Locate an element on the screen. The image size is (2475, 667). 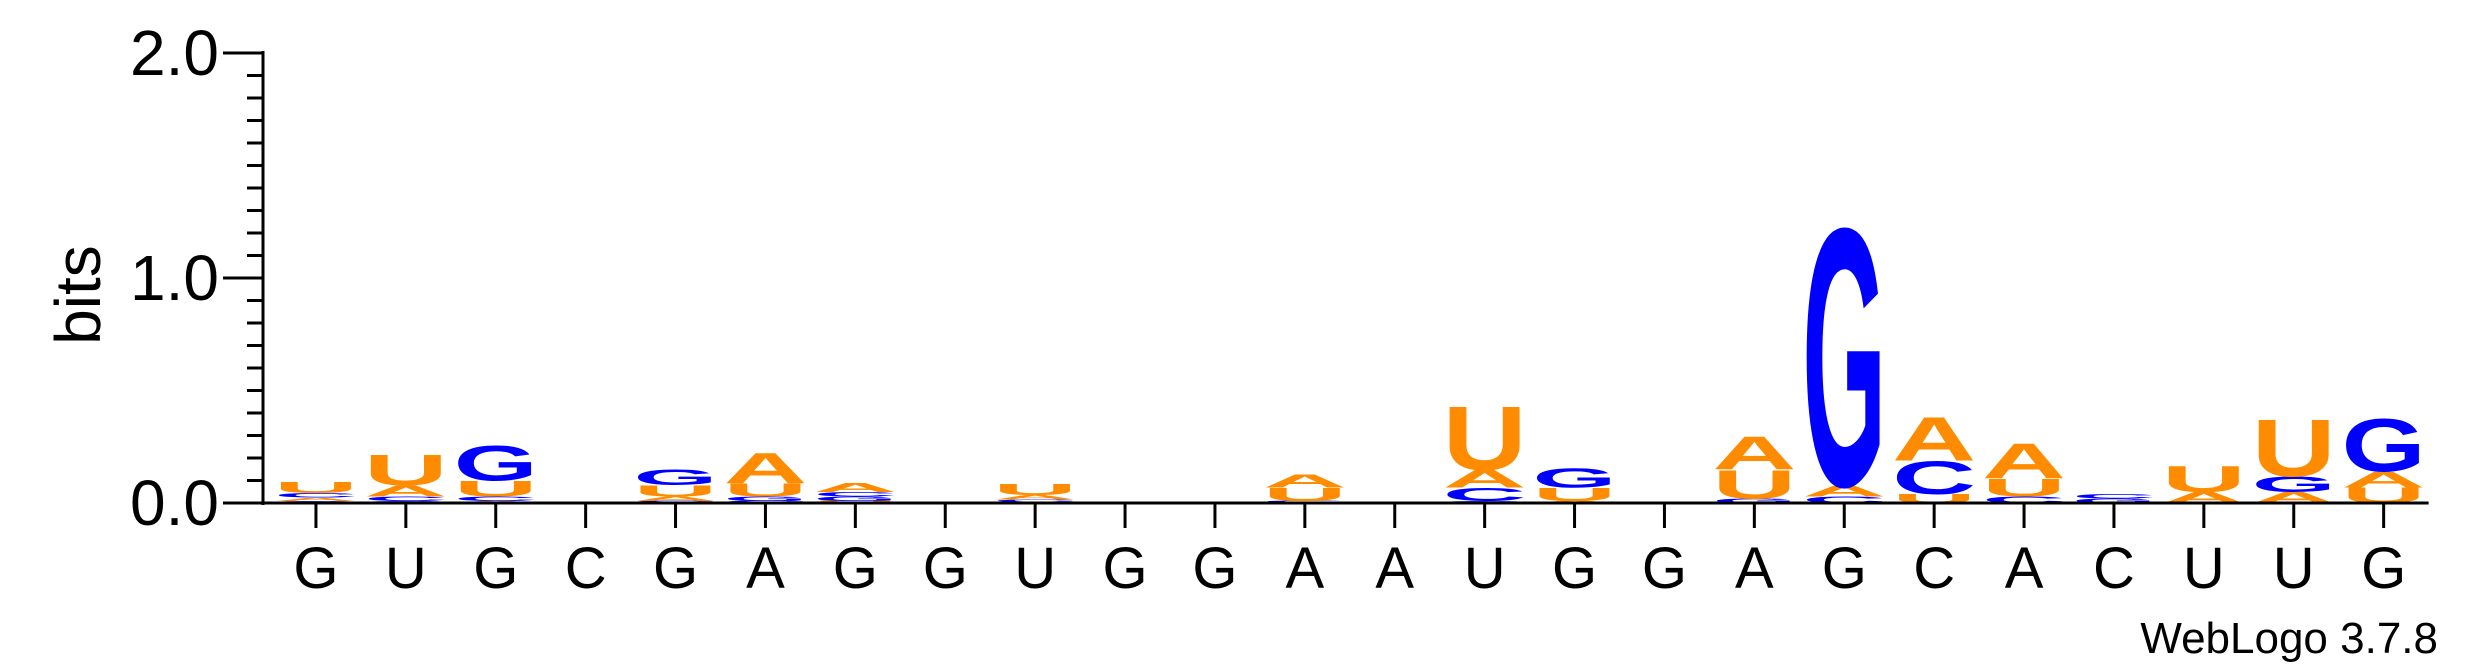
position-stack: UGCA is located at coordinates (855, 491).